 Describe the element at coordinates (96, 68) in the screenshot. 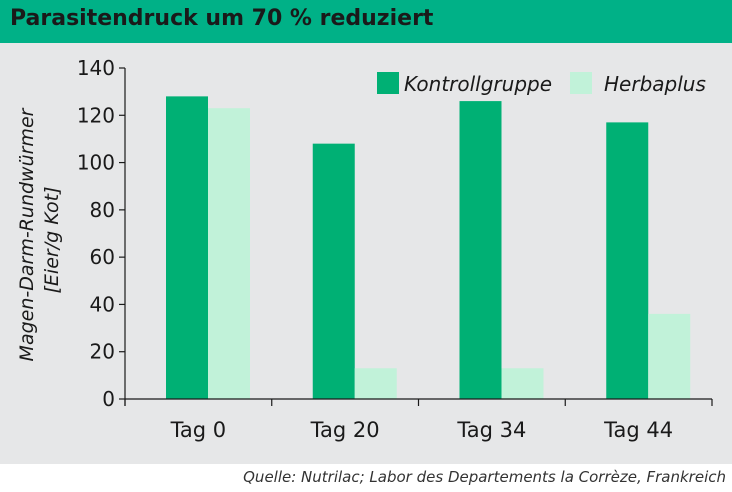

I see `y-tick-label: 140` at that location.